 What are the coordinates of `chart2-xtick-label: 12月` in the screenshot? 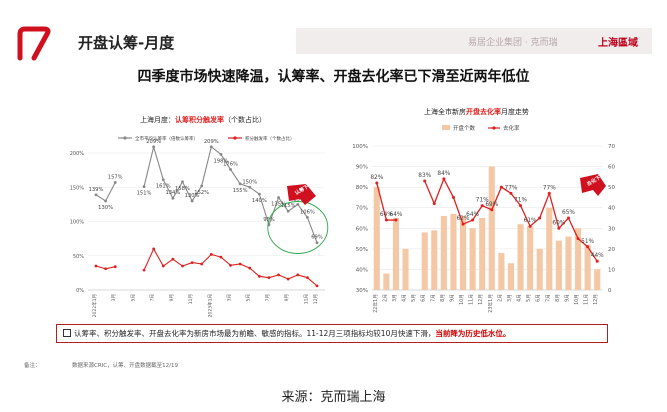 It's located at (481, 299).